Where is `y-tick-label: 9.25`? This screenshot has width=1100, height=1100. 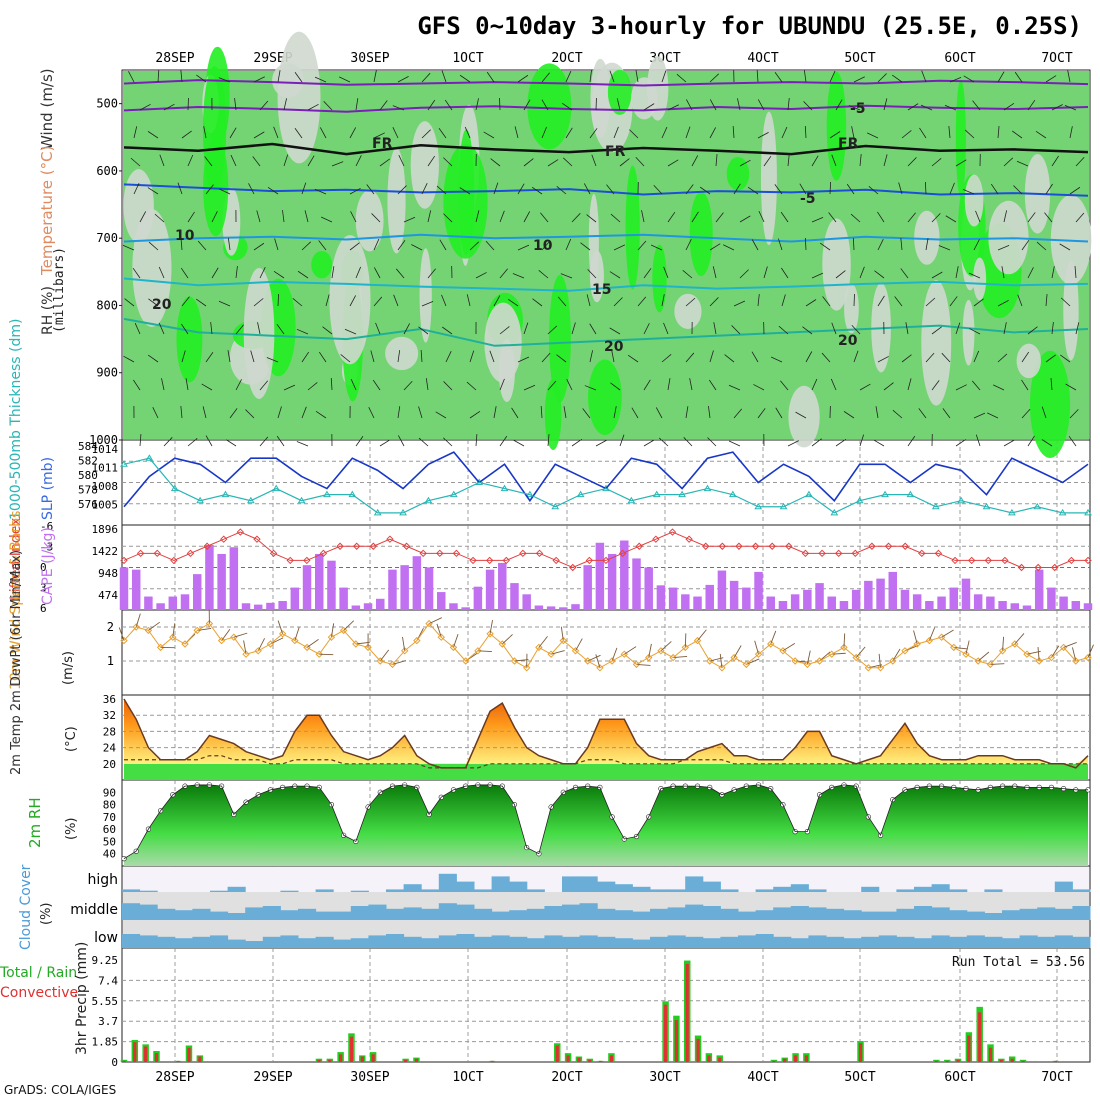
y-tick-label: 9.25 is located at coordinates (105, 960).